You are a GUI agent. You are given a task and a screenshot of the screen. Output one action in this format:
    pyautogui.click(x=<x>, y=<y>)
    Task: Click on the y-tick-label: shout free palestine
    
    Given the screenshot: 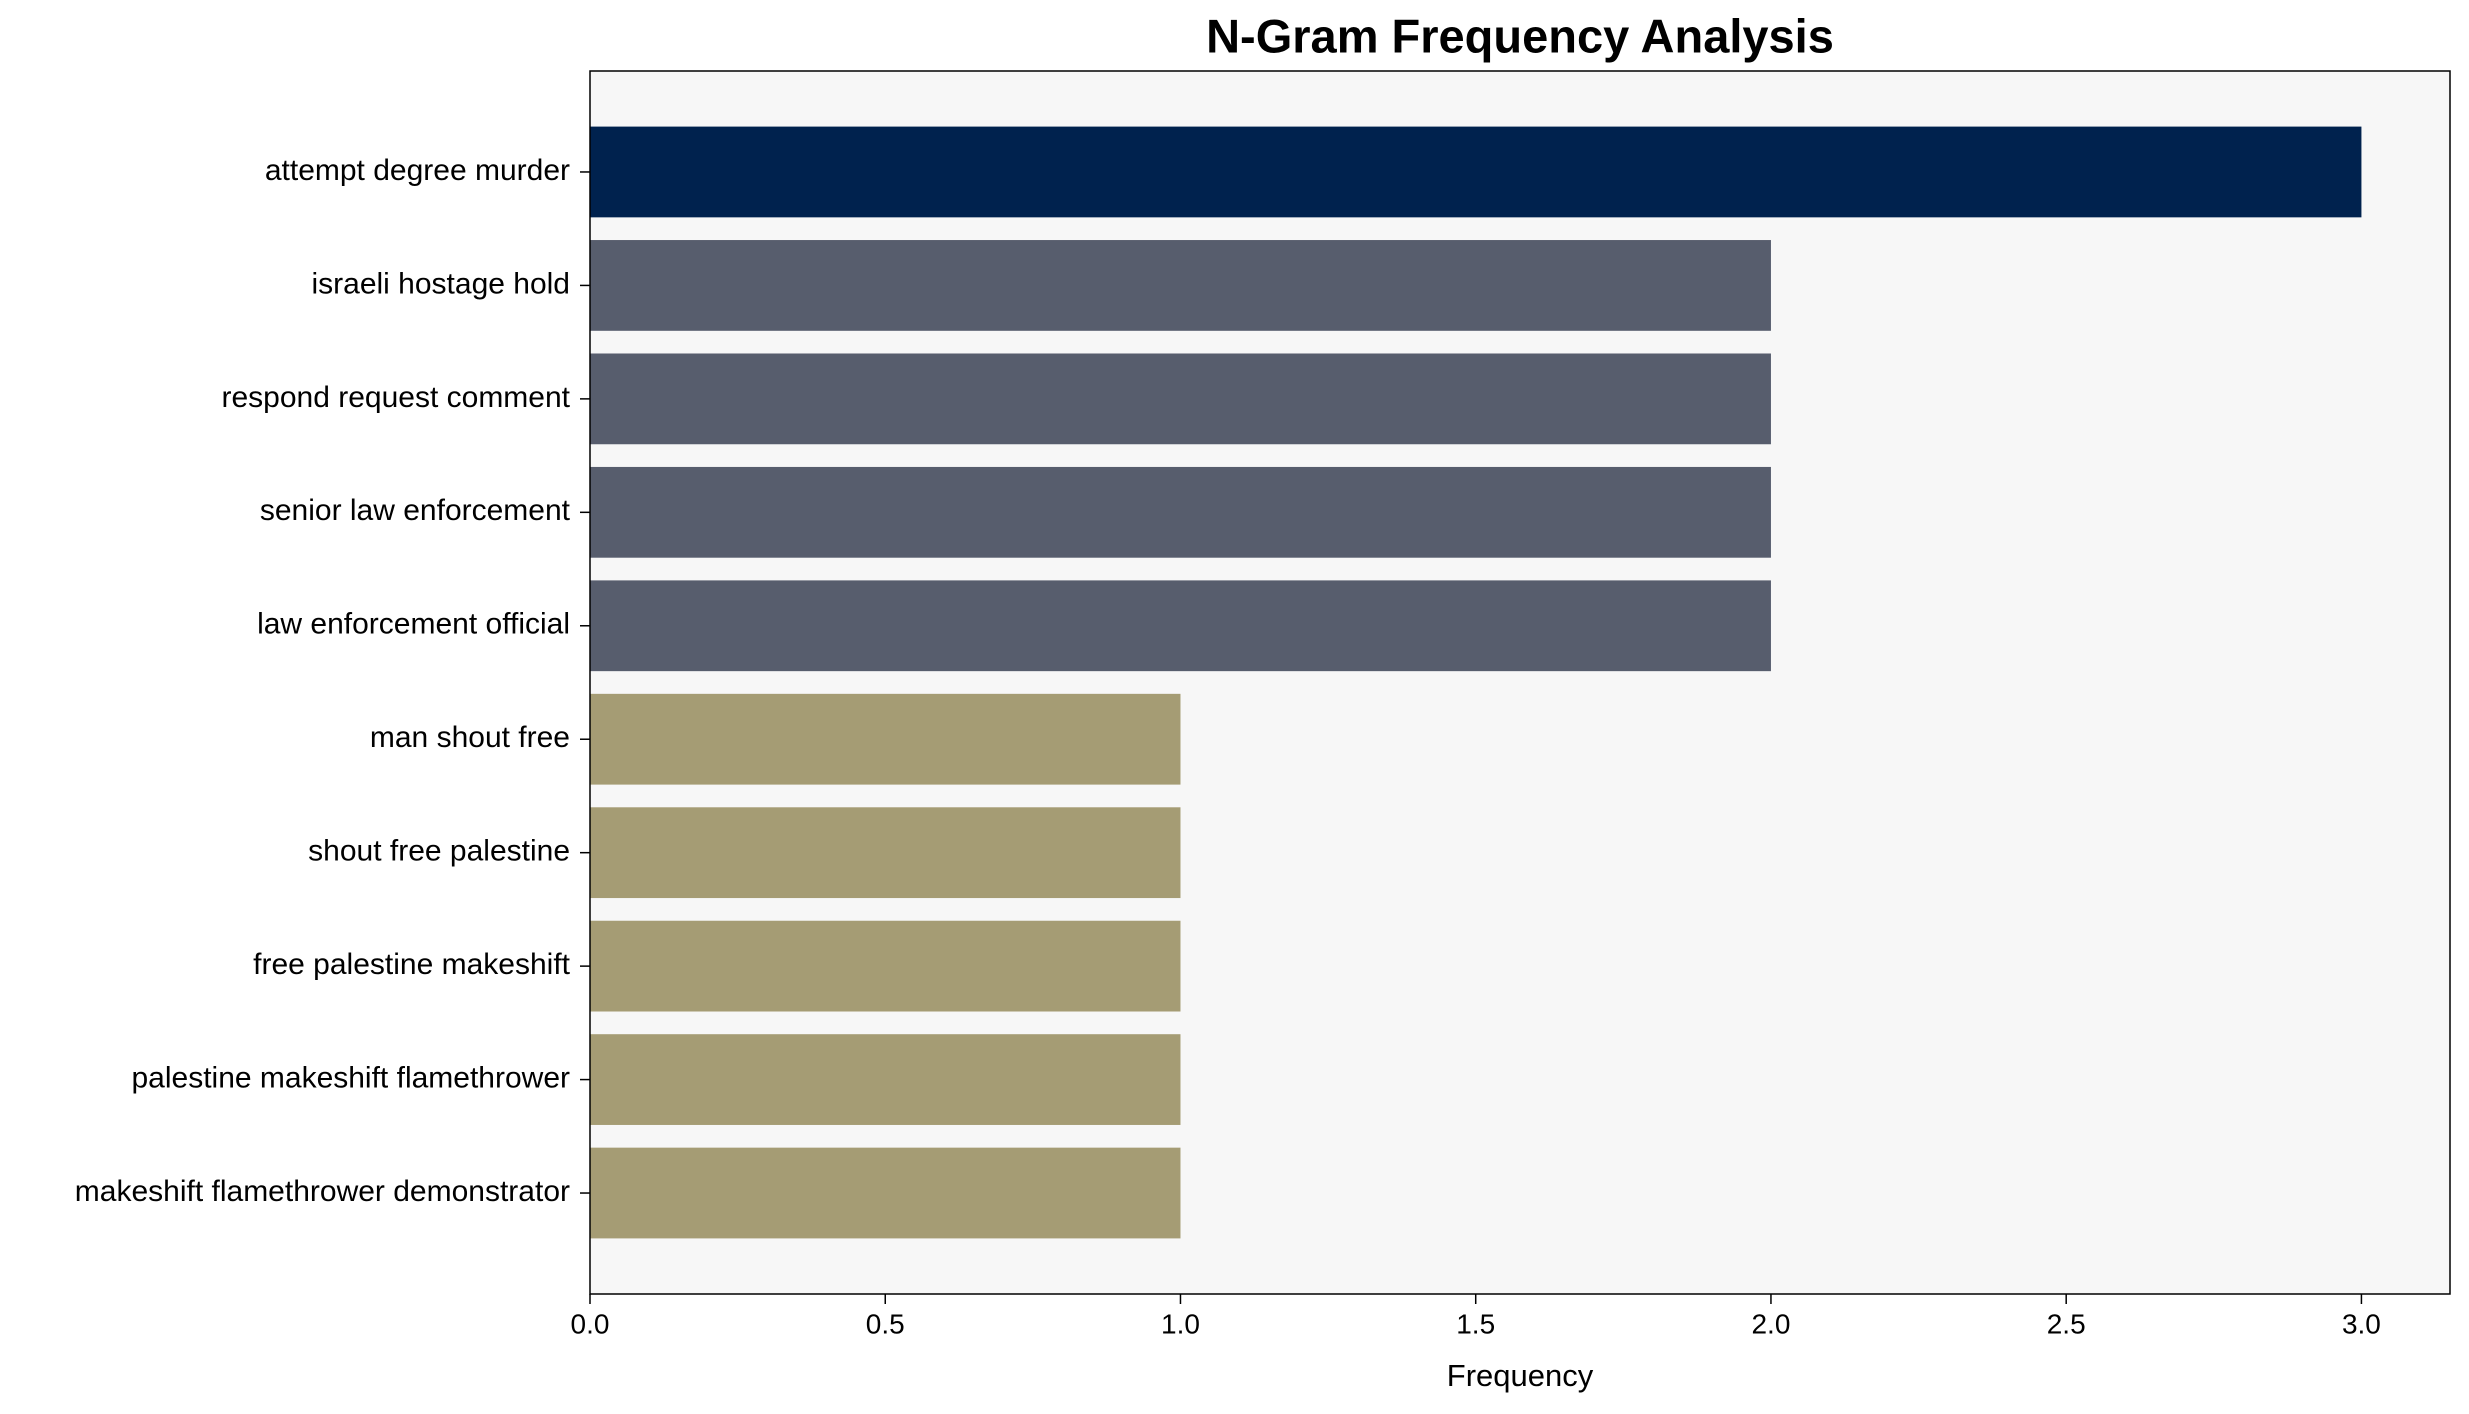 What is the action you would take?
    pyautogui.click(x=439, y=851)
    